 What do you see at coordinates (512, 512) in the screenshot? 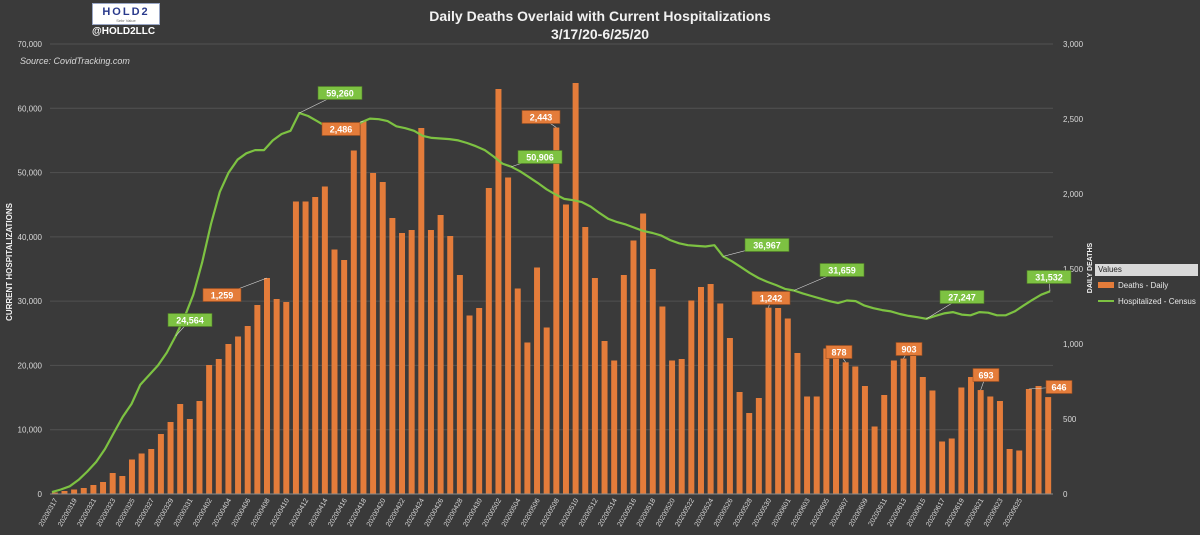
I see `x-tick-label: 20200504` at bounding box center [512, 512].